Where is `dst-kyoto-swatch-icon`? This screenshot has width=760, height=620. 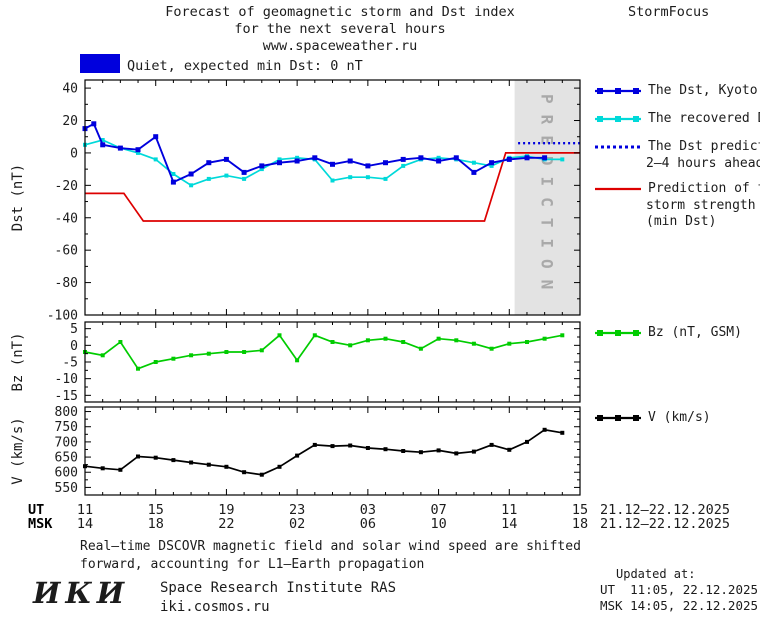 dst-kyoto-swatch-icon is located at coordinates (618, 90).